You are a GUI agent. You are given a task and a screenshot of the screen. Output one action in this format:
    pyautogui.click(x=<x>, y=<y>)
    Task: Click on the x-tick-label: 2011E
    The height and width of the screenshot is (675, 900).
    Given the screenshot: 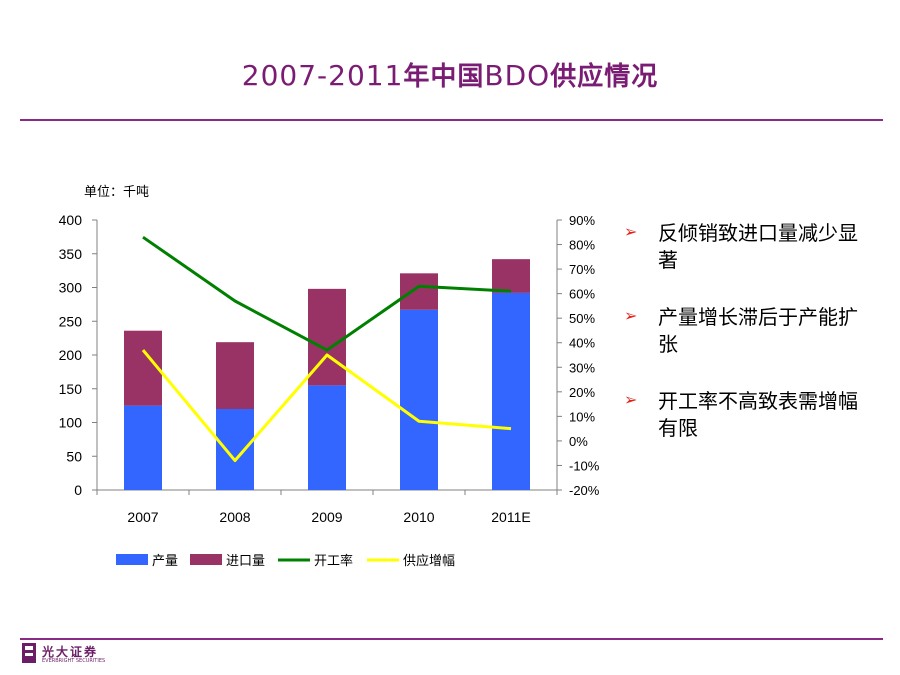 What is the action you would take?
    pyautogui.click(x=510, y=517)
    